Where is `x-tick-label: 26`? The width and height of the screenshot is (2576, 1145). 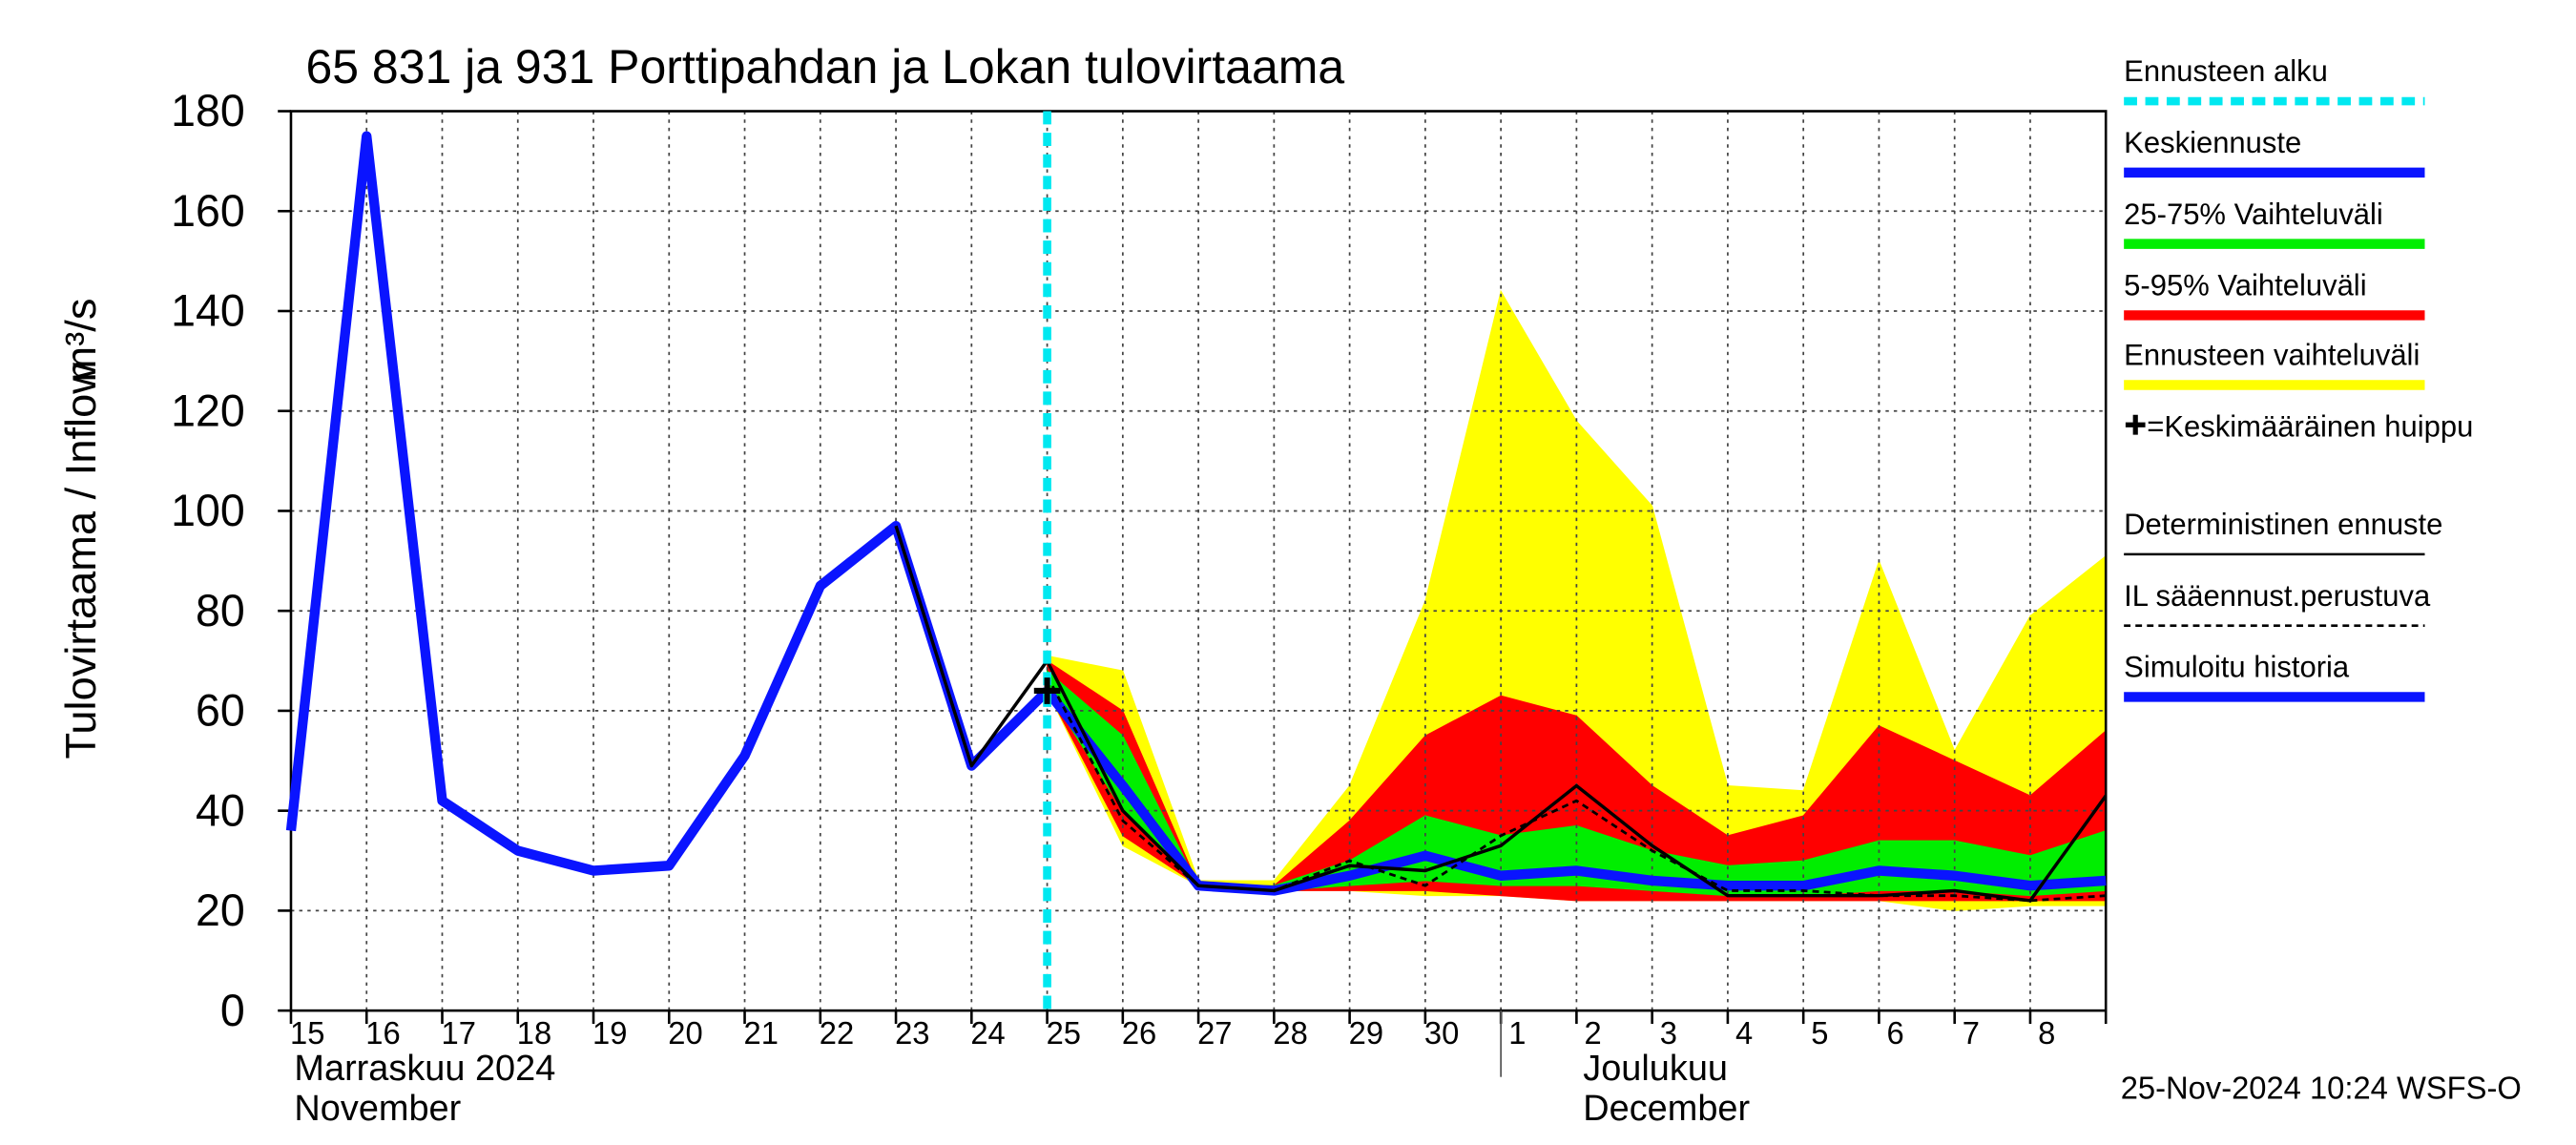
x-tick-label: 26 is located at coordinates (1139, 1033).